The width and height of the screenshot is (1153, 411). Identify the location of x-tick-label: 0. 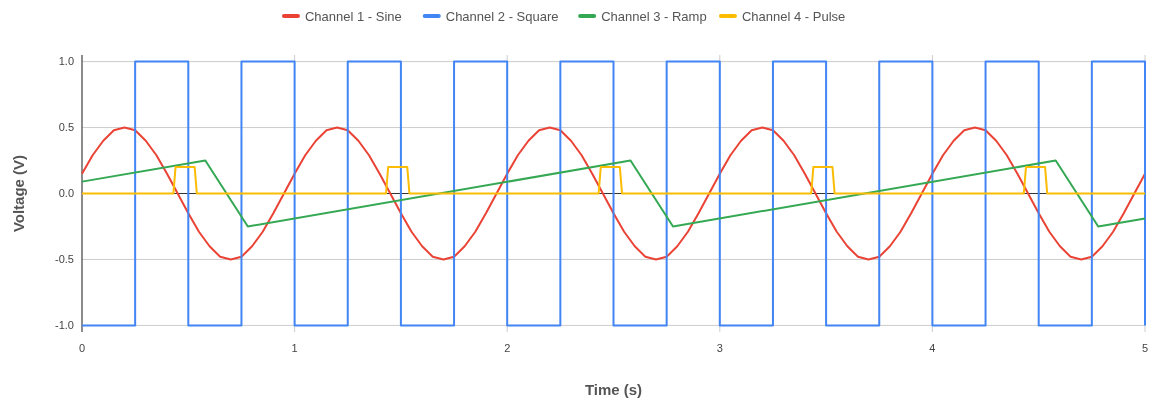
(82, 348).